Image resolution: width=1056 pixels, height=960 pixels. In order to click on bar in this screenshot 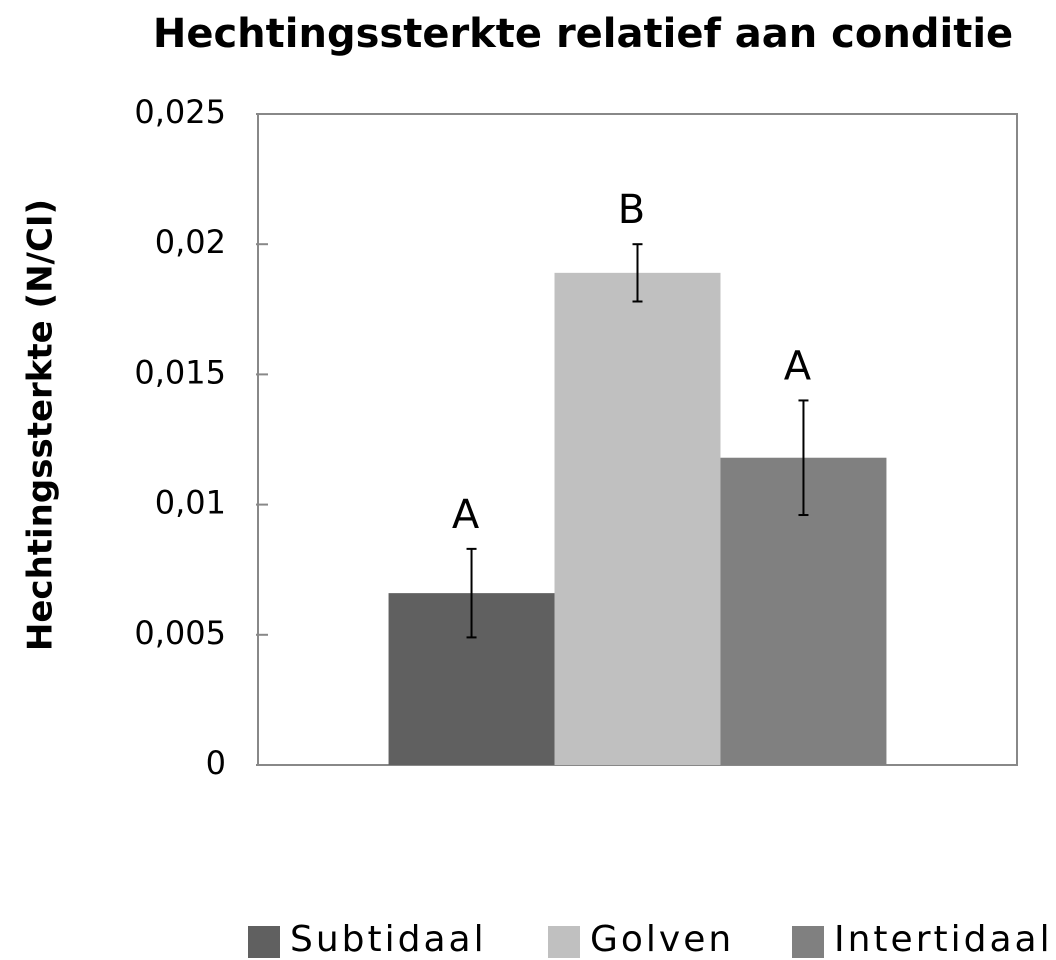, I will do `click(637, 518)`.